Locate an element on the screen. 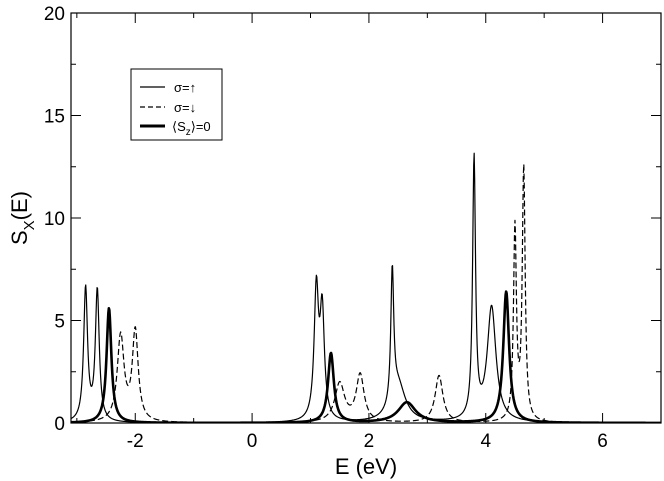 The image size is (664, 481). y-tick-label: 15 is located at coordinates (54, 117).